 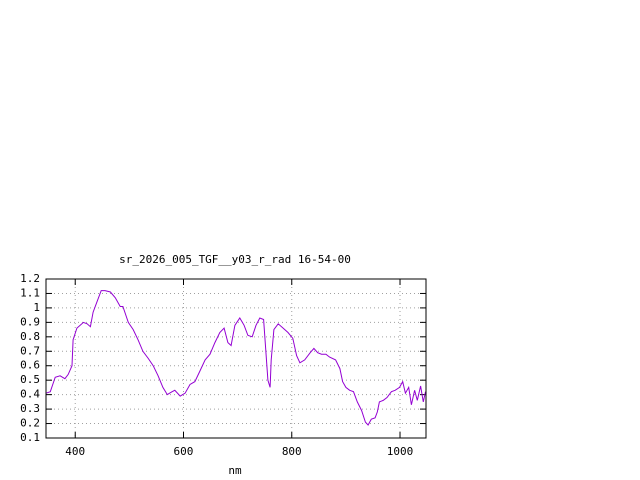 What do you see at coordinates (30, 350) in the screenshot?
I see `y-tick-label: 0.7` at bounding box center [30, 350].